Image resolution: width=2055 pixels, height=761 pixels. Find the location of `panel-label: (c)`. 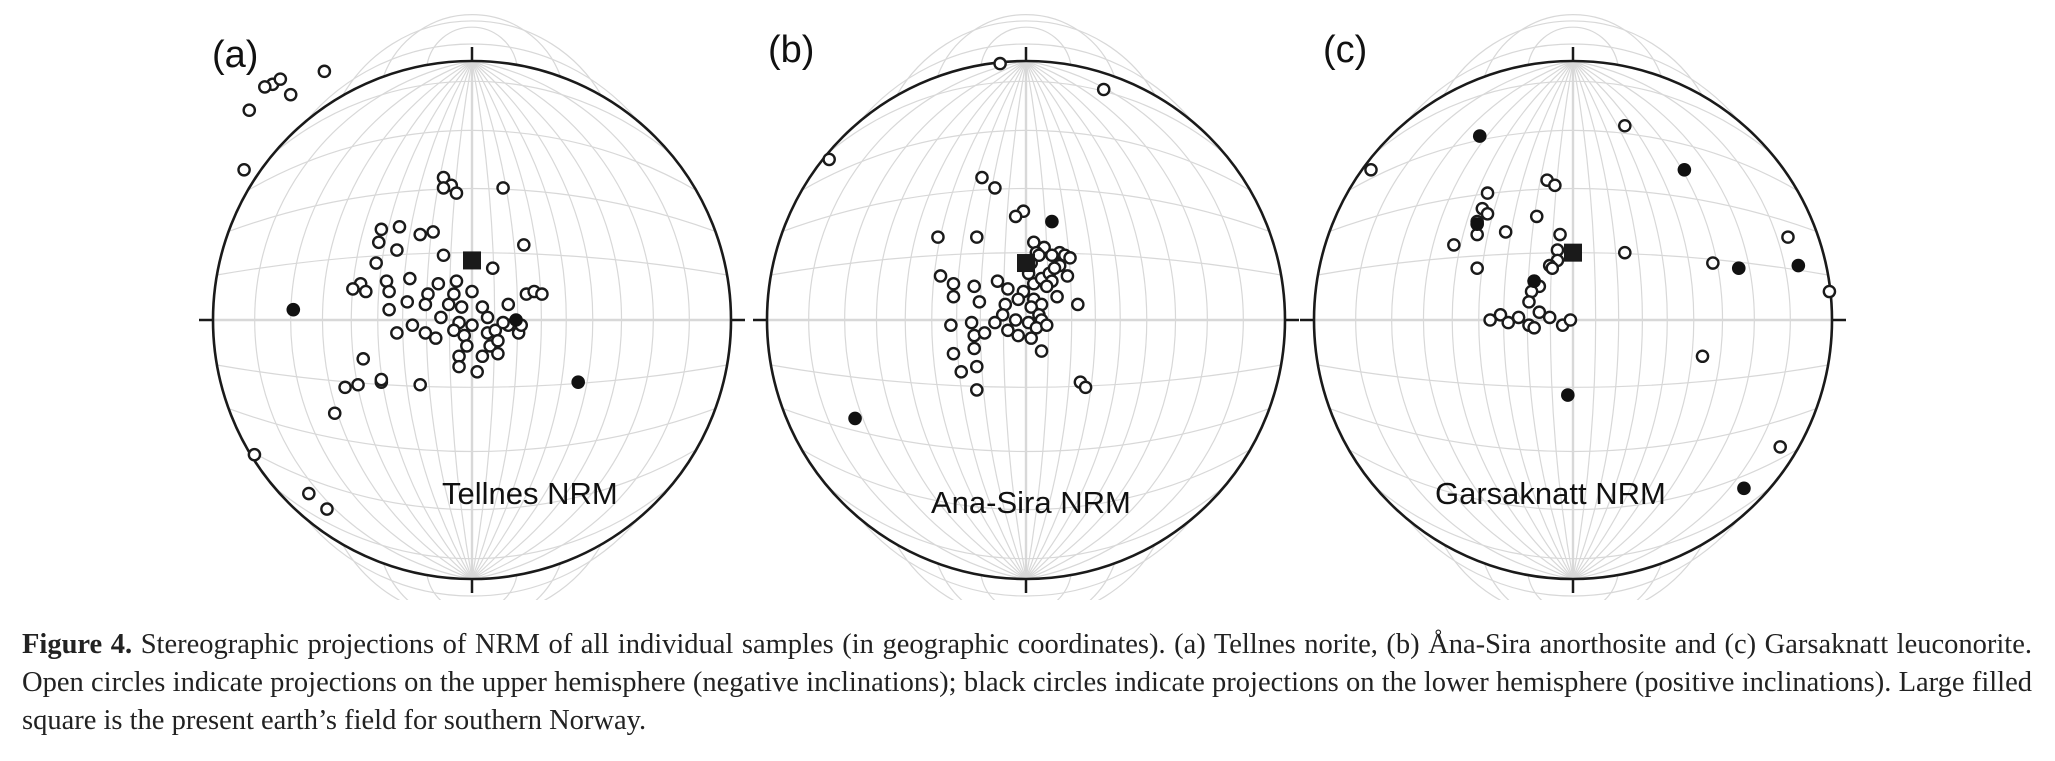

panel-label: (c) is located at coordinates (1345, 50).